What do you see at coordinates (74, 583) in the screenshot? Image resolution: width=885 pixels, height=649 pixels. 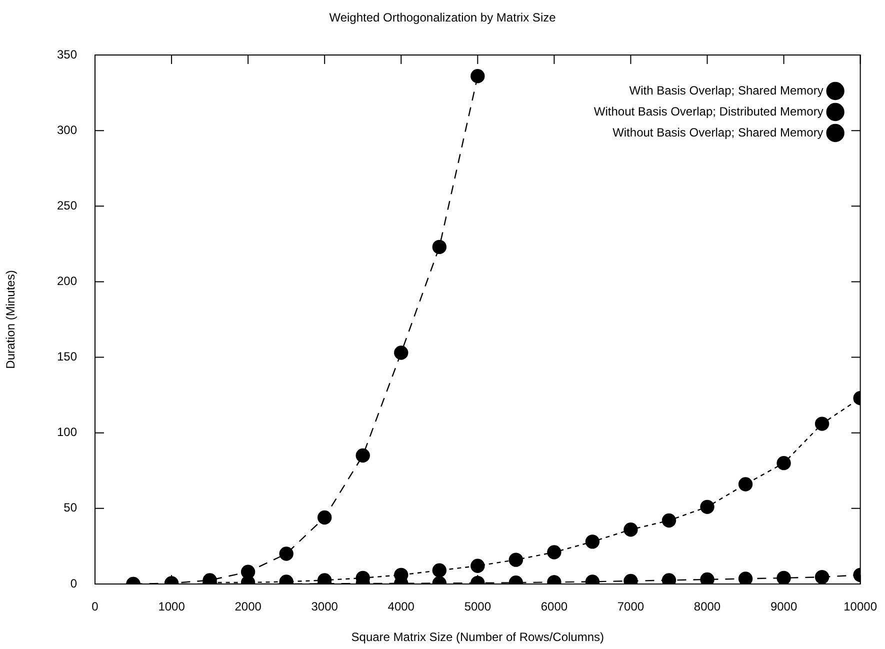 I see `y-tick-label: 0` at bounding box center [74, 583].